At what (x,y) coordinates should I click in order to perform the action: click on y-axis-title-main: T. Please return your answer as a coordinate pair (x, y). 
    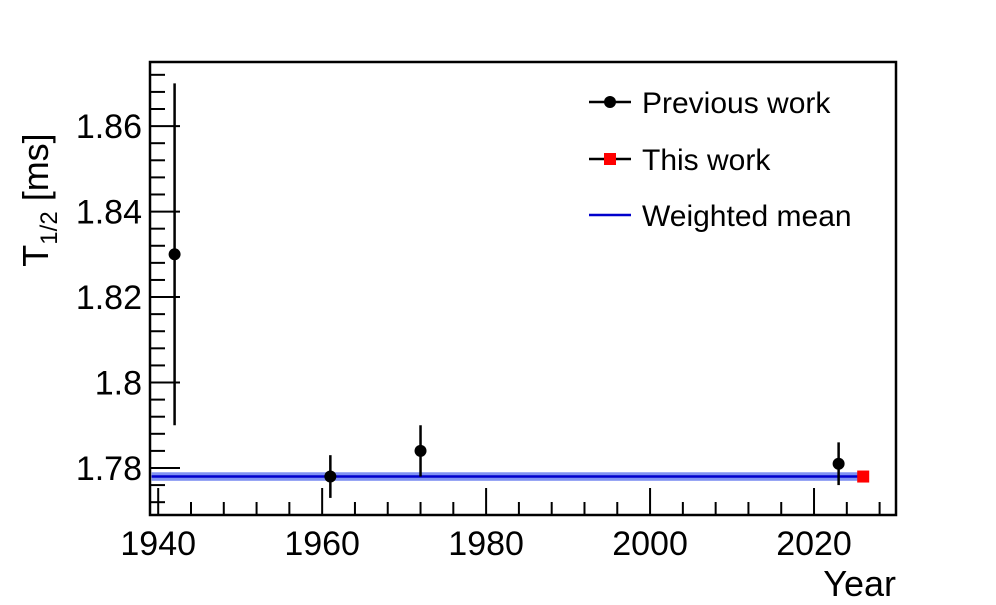
    Looking at the image, I should click on (35, 256).